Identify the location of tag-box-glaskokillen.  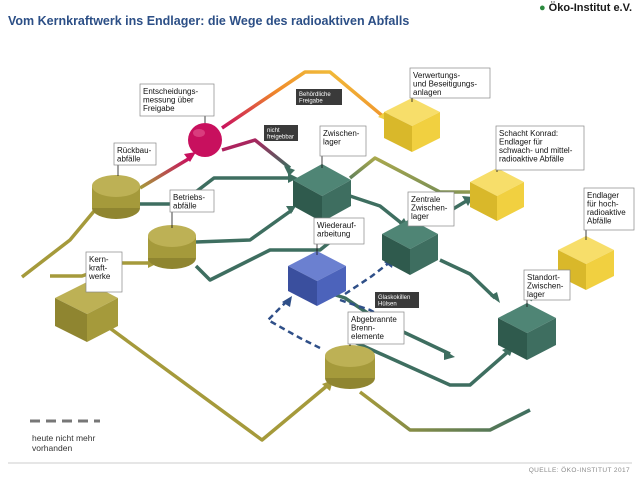
(397, 300).